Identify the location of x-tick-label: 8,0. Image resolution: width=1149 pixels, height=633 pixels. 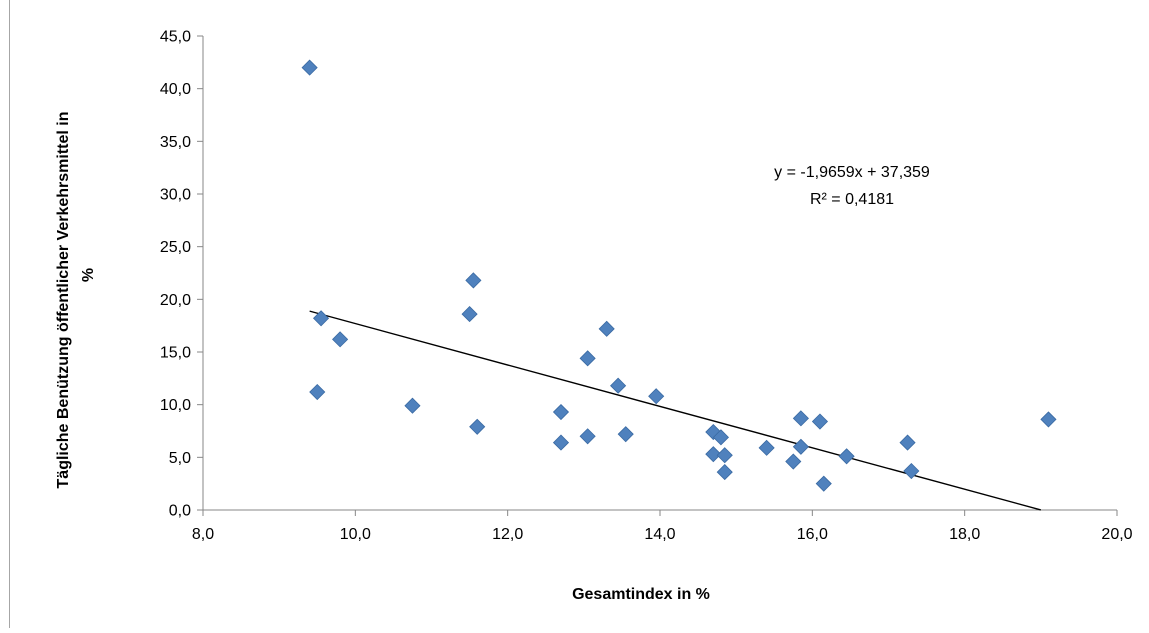
(203, 534).